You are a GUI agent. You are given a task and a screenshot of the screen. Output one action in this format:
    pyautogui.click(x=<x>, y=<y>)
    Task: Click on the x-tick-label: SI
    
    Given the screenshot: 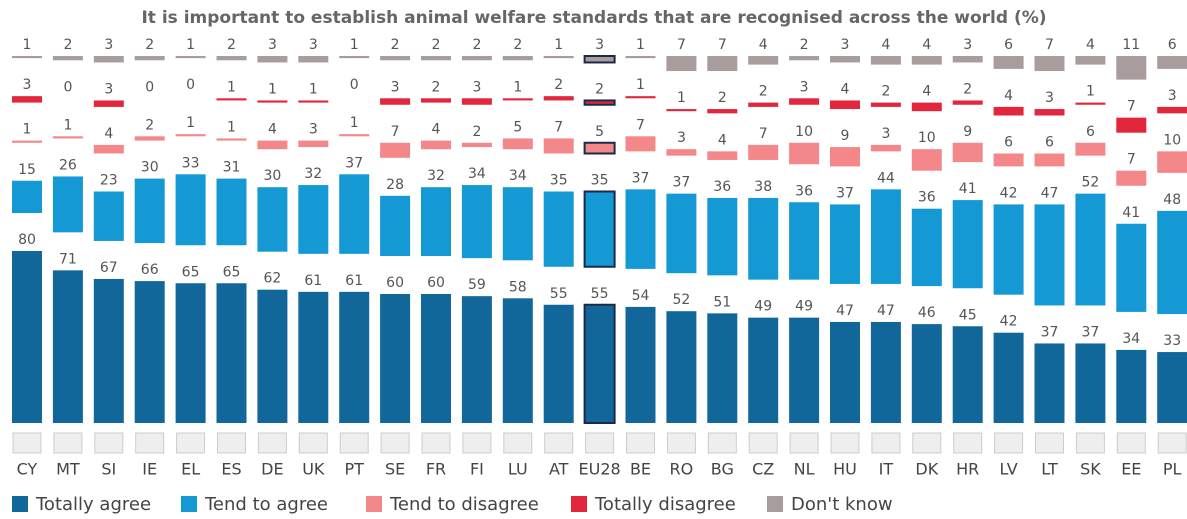 What is the action you would take?
    pyautogui.click(x=108, y=469)
    